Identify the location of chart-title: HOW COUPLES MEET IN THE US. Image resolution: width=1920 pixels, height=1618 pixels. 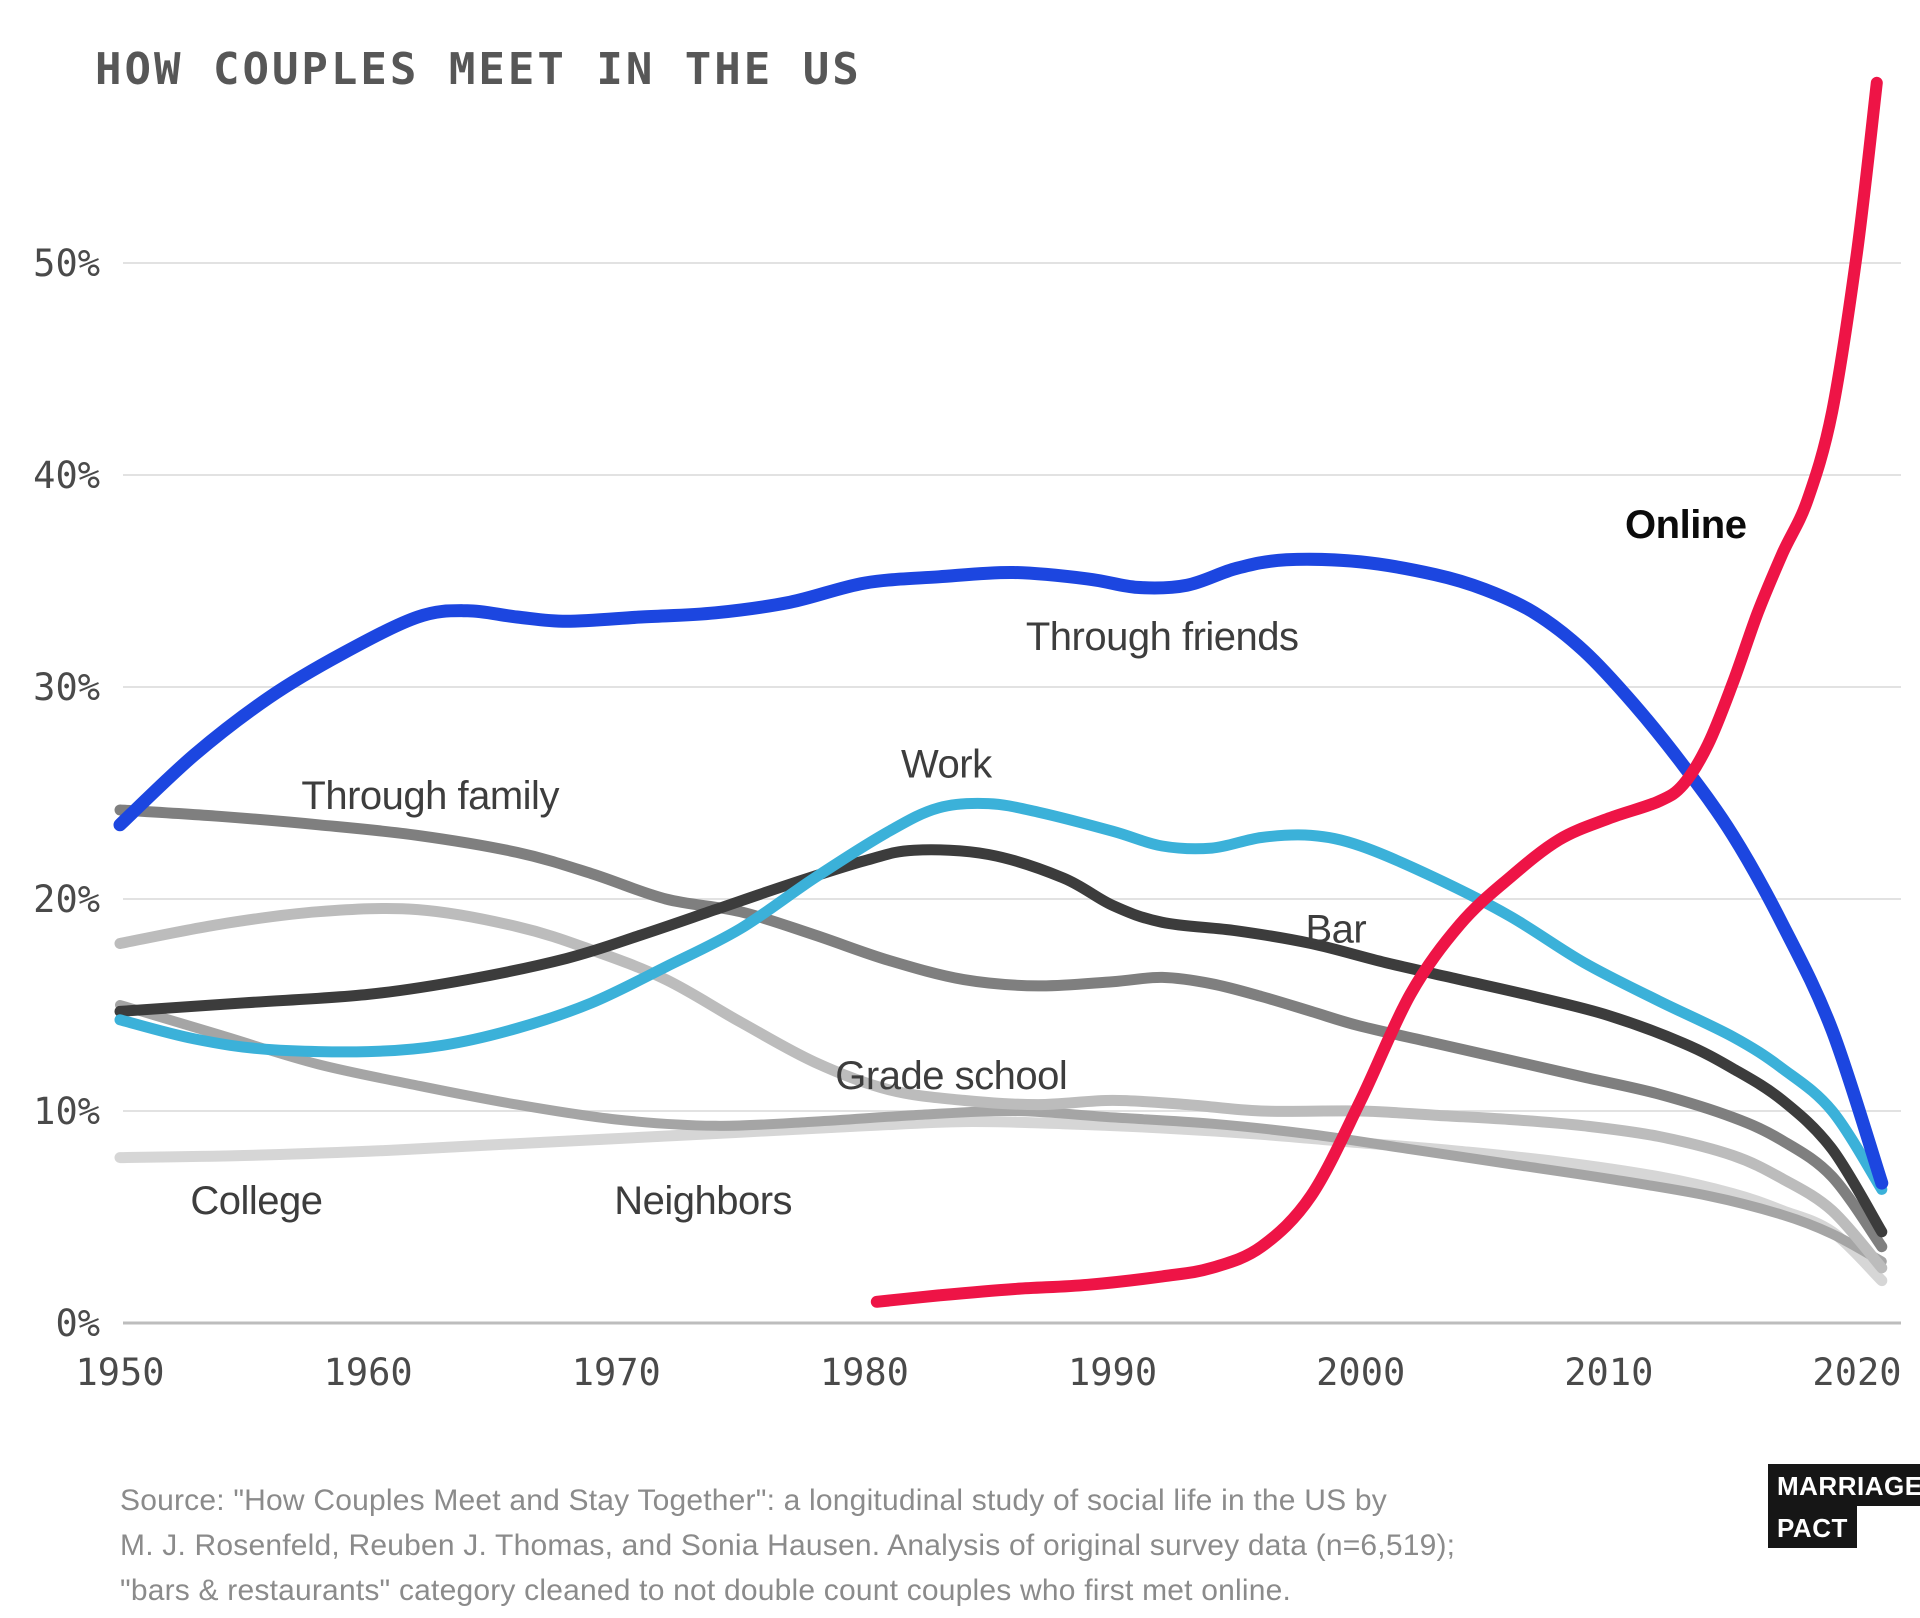
(478, 69).